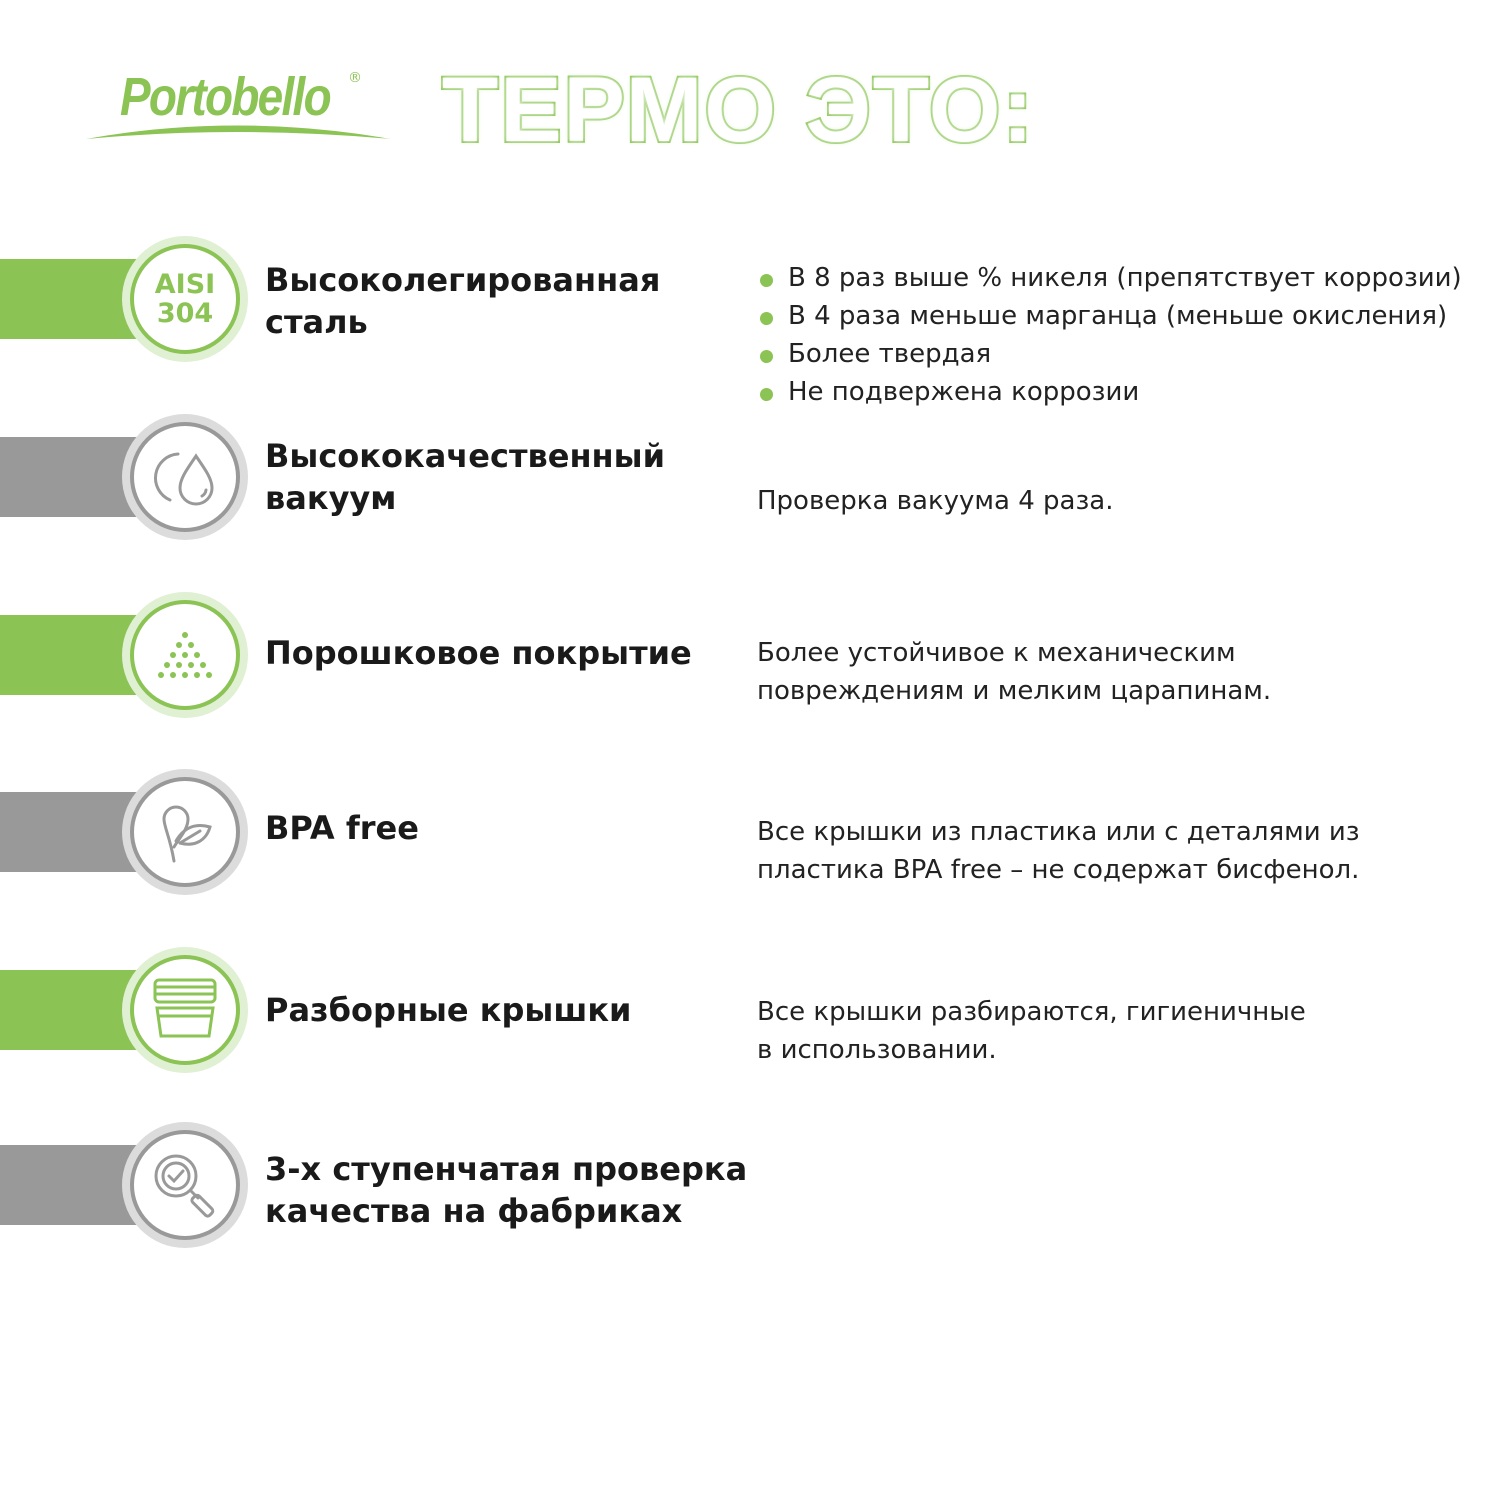  What do you see at coordinates (738, 110) in the screenshot?
I see `page-title: ТЕРМО ЭТО:` at bounding box center [738, 110].